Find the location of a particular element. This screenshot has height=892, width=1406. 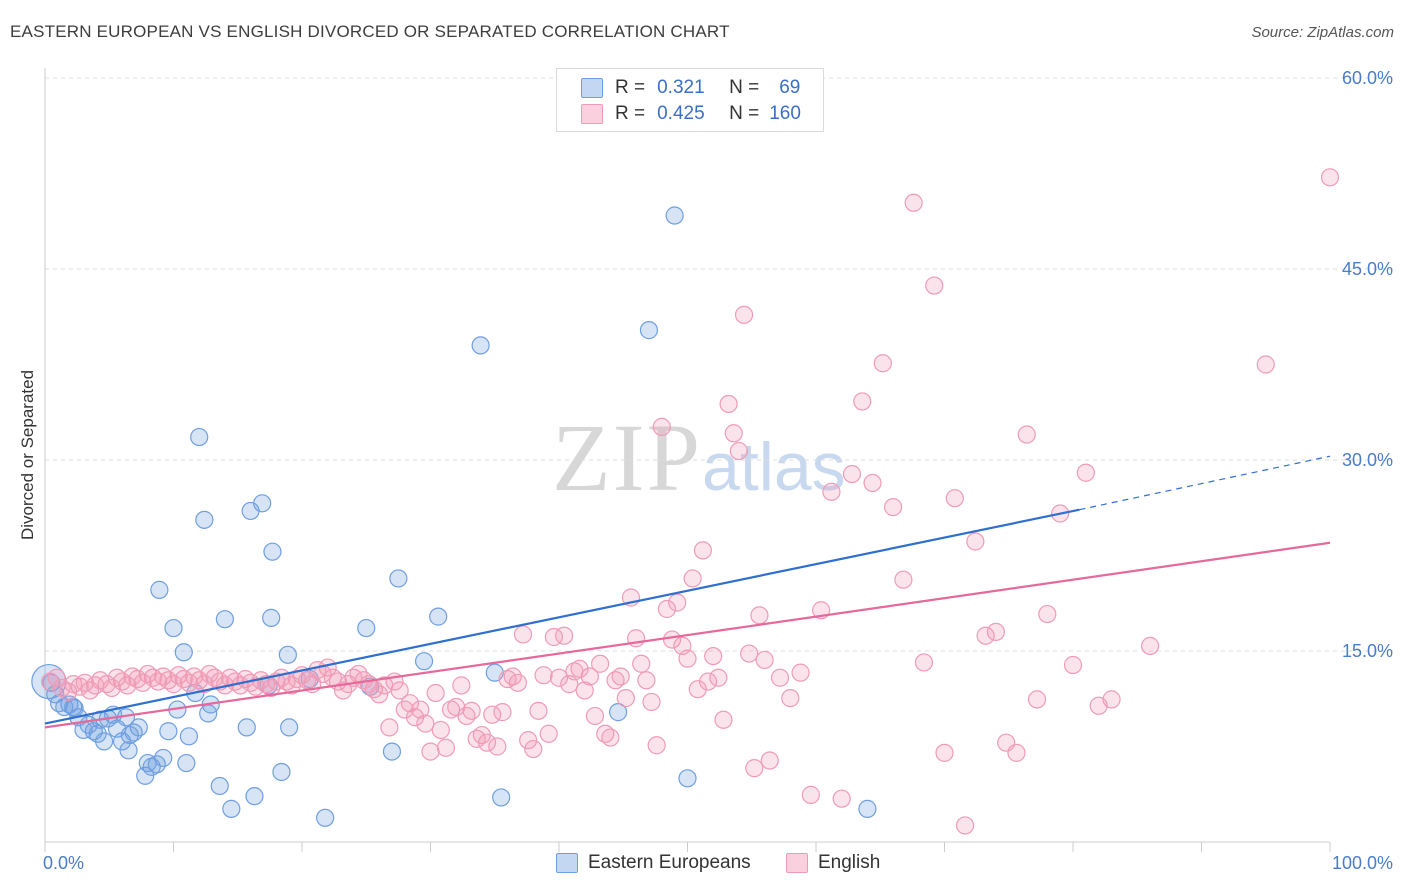

watermark-zip: ZIP is located at coordinates (627, 457).